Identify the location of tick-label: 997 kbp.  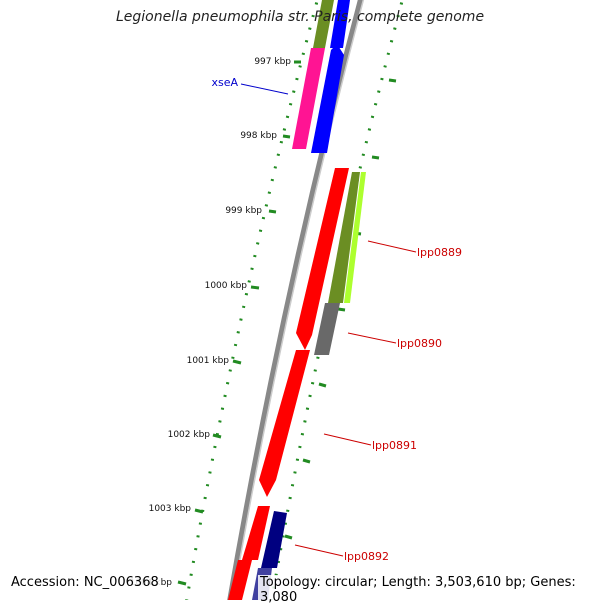
(272, 62).